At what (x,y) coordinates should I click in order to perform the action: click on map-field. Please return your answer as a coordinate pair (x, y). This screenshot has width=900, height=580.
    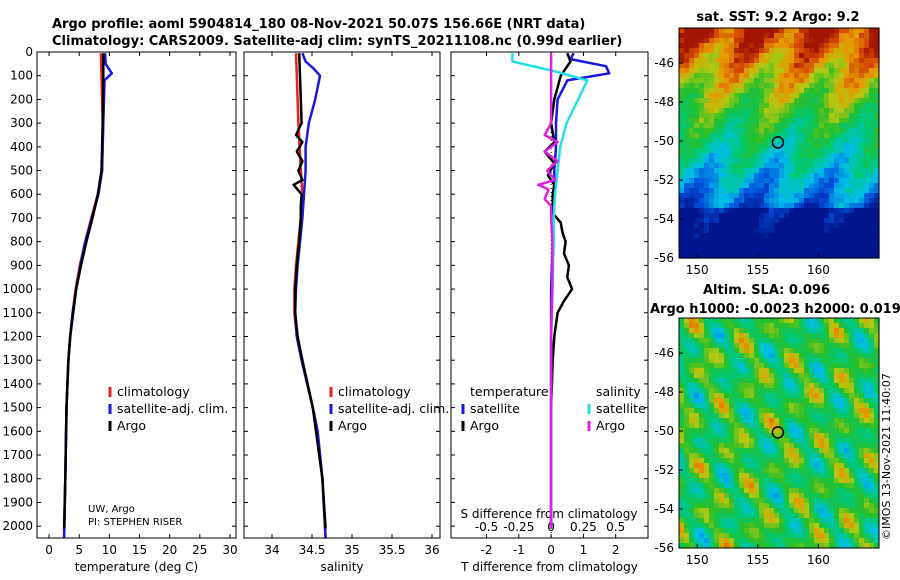
    Looking at the image, I should click on (779, 143).